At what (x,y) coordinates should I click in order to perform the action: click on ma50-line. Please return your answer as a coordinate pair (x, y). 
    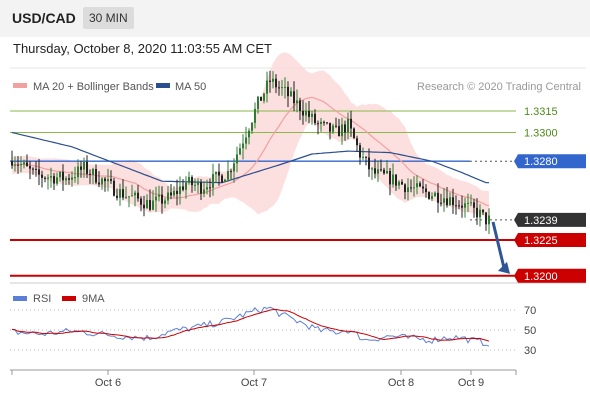
    Looking at the image, I should click on (250, 157).